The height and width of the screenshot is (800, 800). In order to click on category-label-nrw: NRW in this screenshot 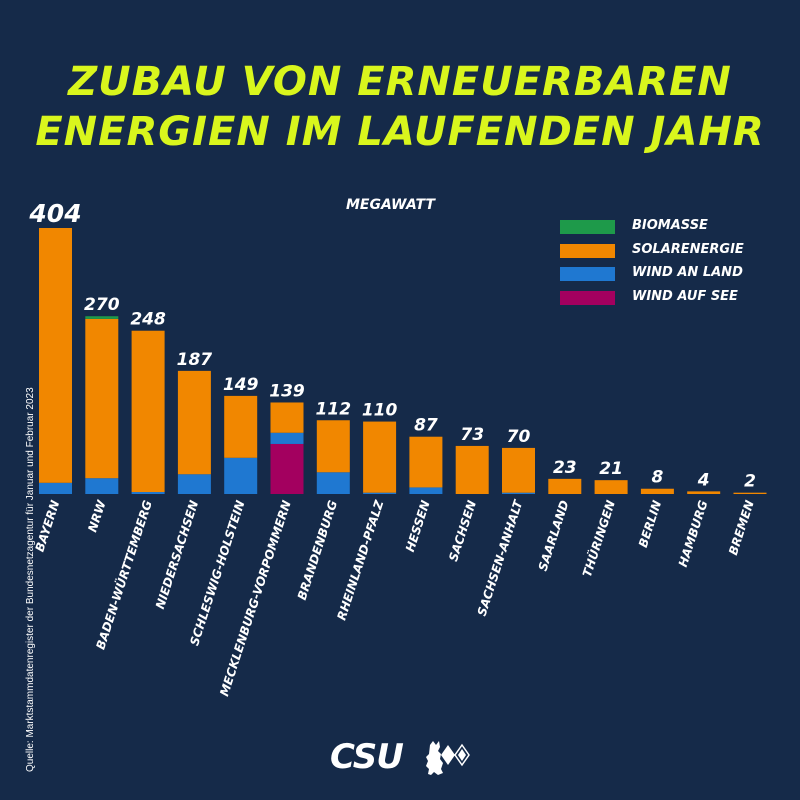, I will do `click(97, 516)`.